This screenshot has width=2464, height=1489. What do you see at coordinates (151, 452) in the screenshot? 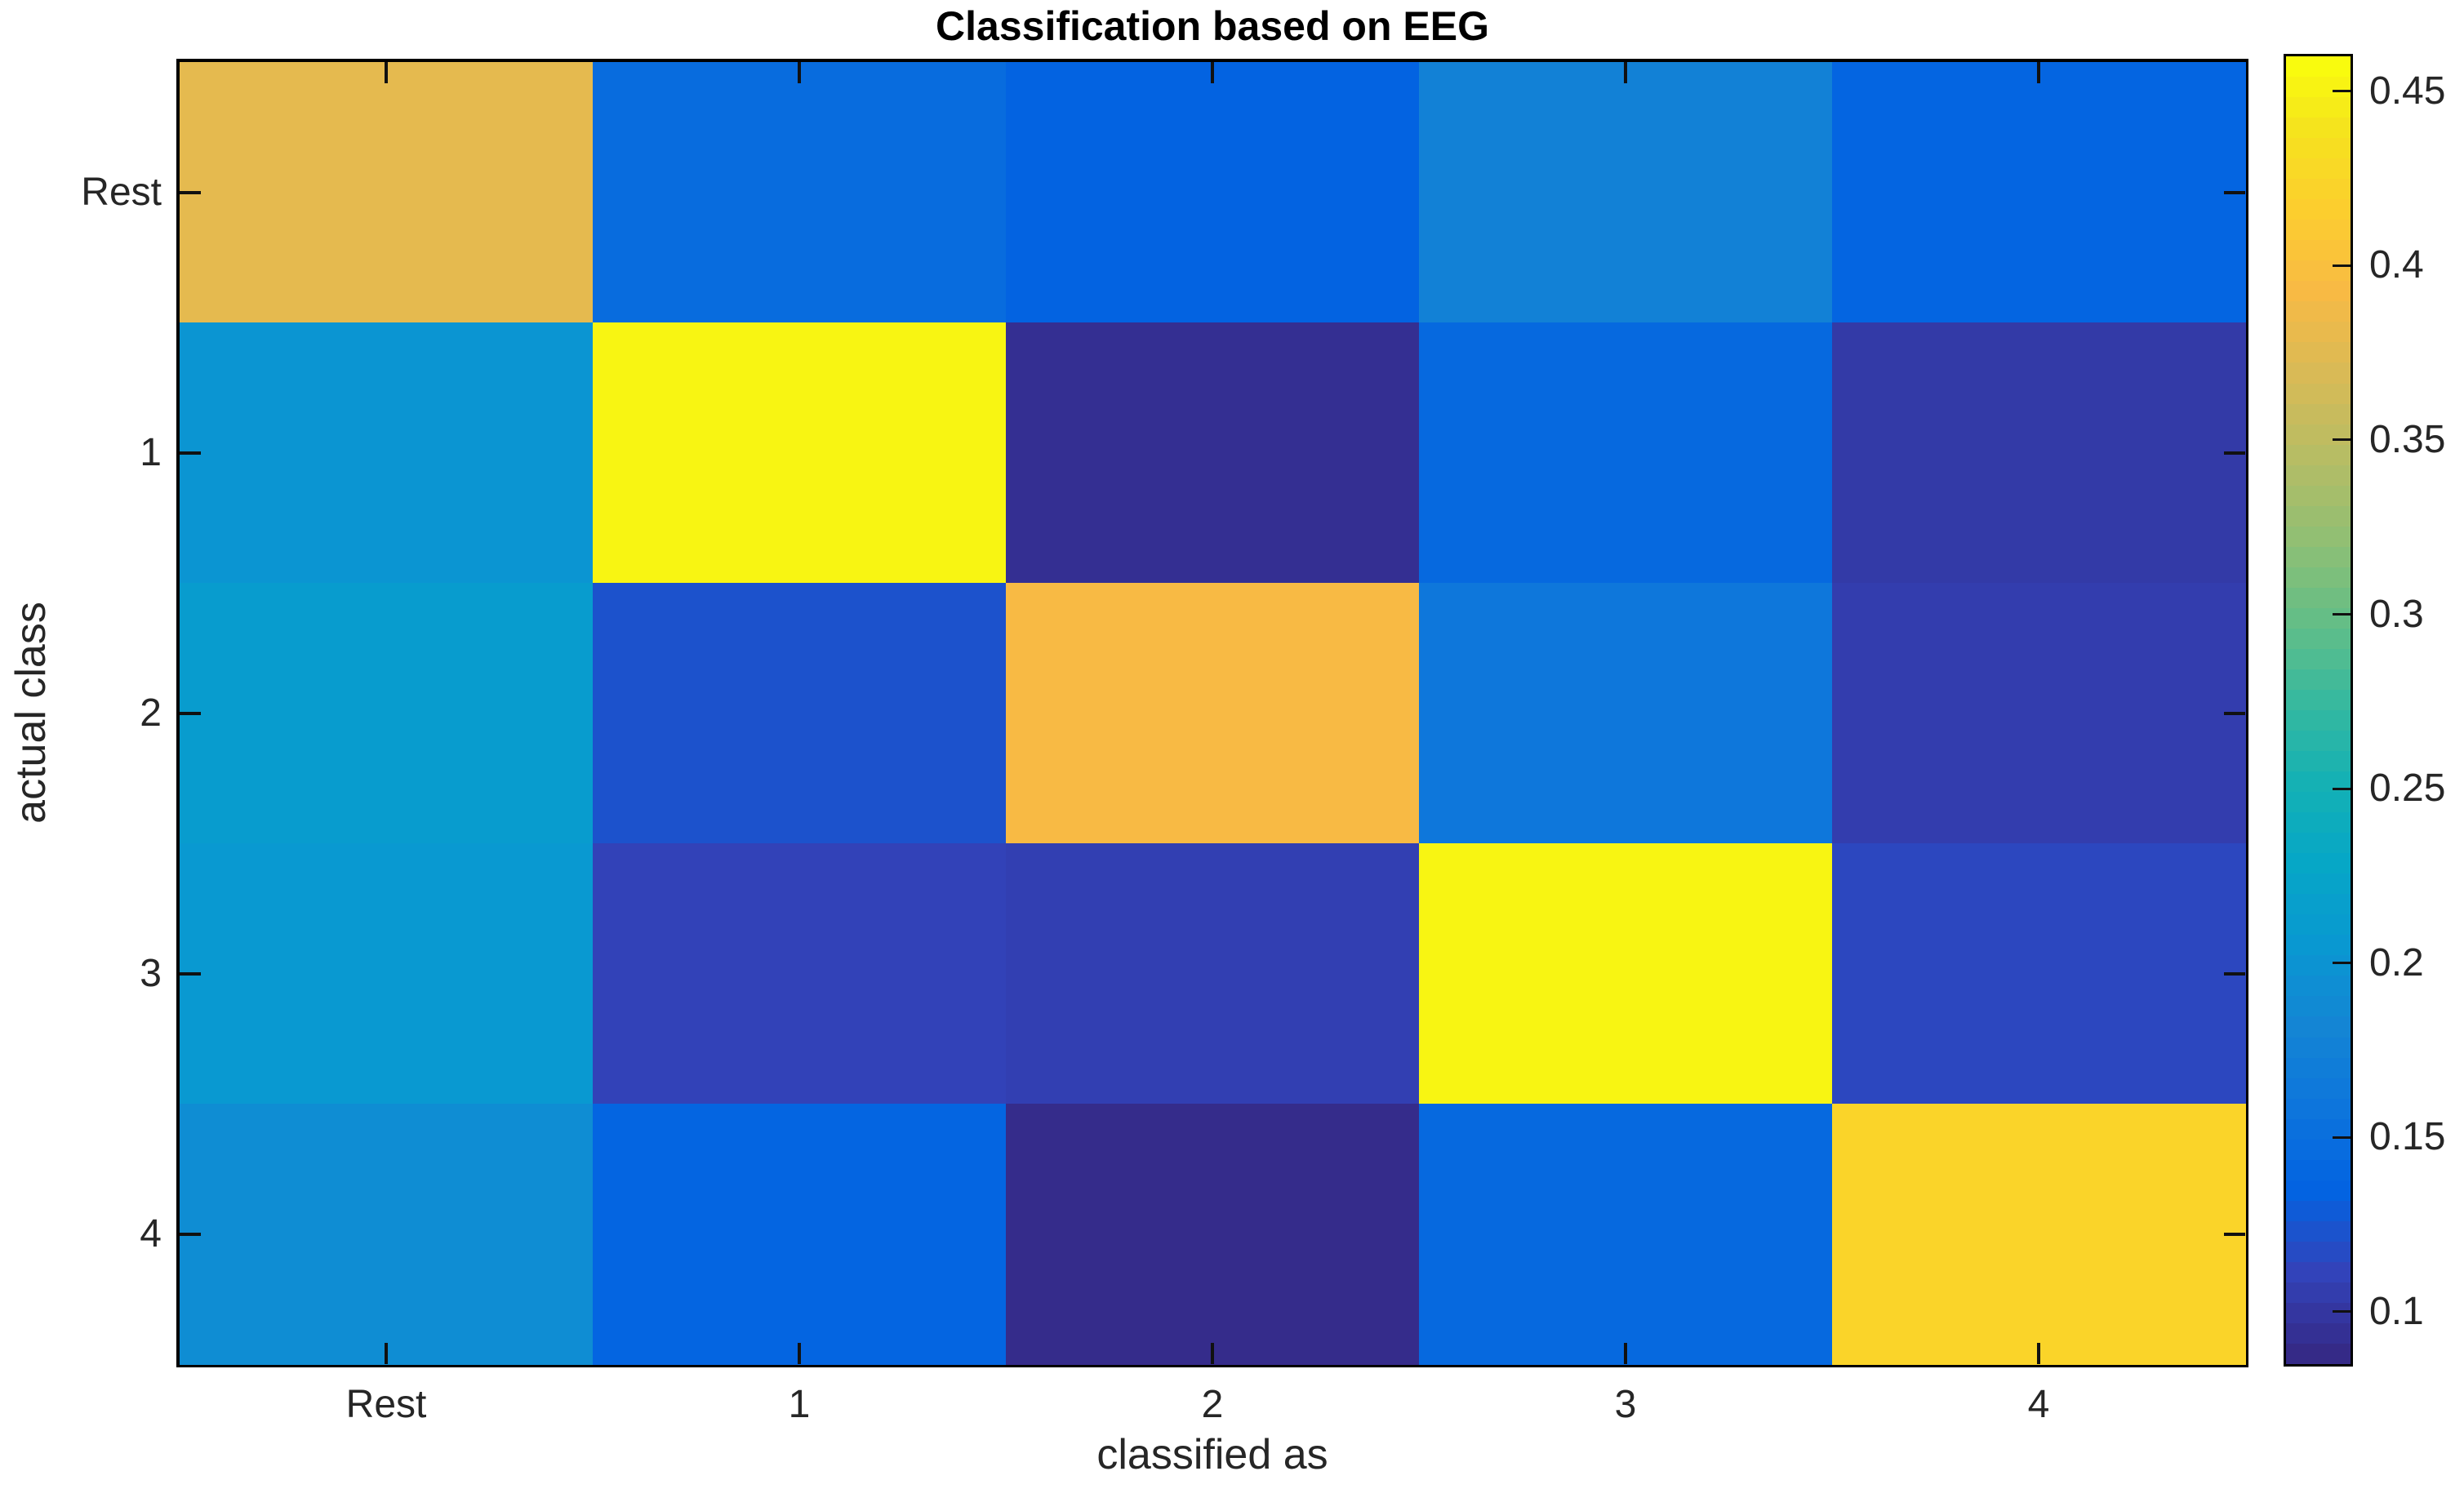
I see `y-tick-label: 1` at bounding box center [151, 452].